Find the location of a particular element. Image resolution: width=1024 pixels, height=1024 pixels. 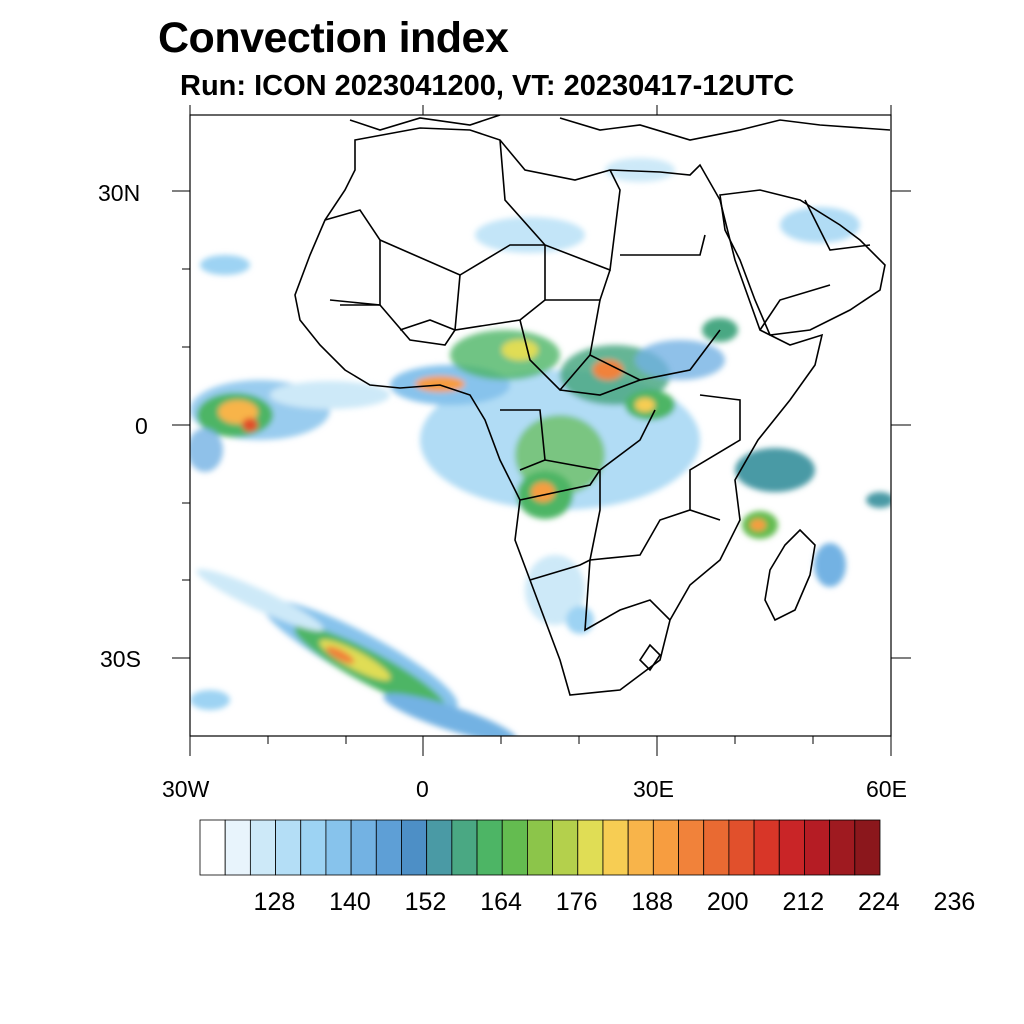

colorbar is located at coordinates (540, 847).